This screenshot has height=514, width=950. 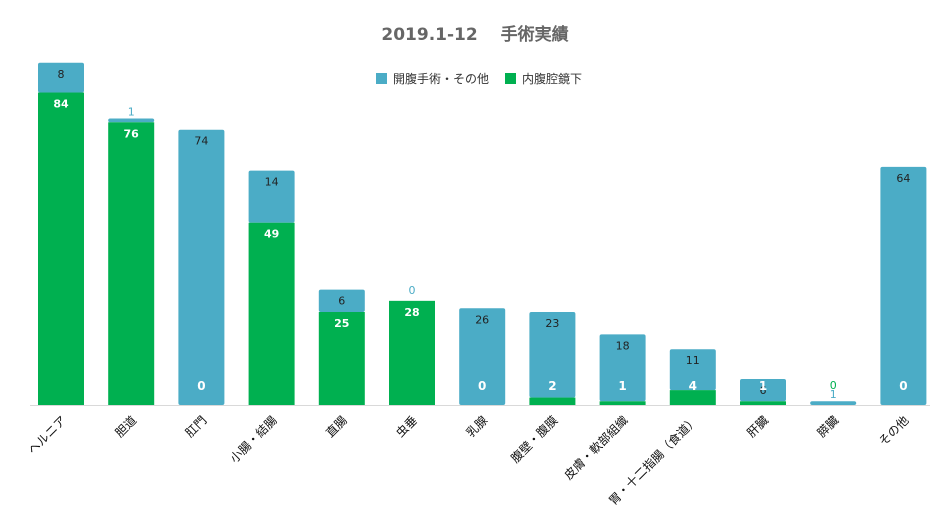 What do you see at coordinates (441, 79) in the screenshot?
I see `legend-label-open-surgery: 開腹手術・その他` at bounding box center [441, 79].